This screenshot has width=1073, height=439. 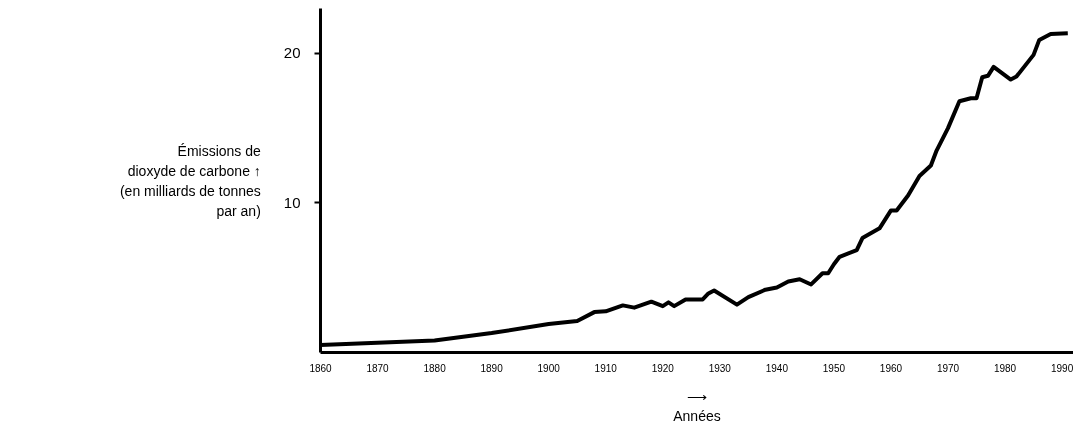 I want to click on x-tick-label: 1940, so click(x=777, y=368).